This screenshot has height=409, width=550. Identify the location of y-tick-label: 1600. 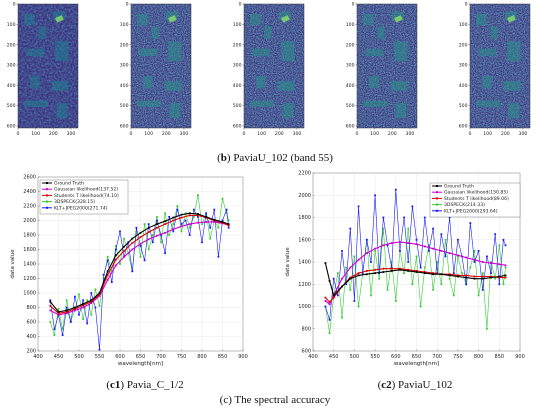
(304, 240).